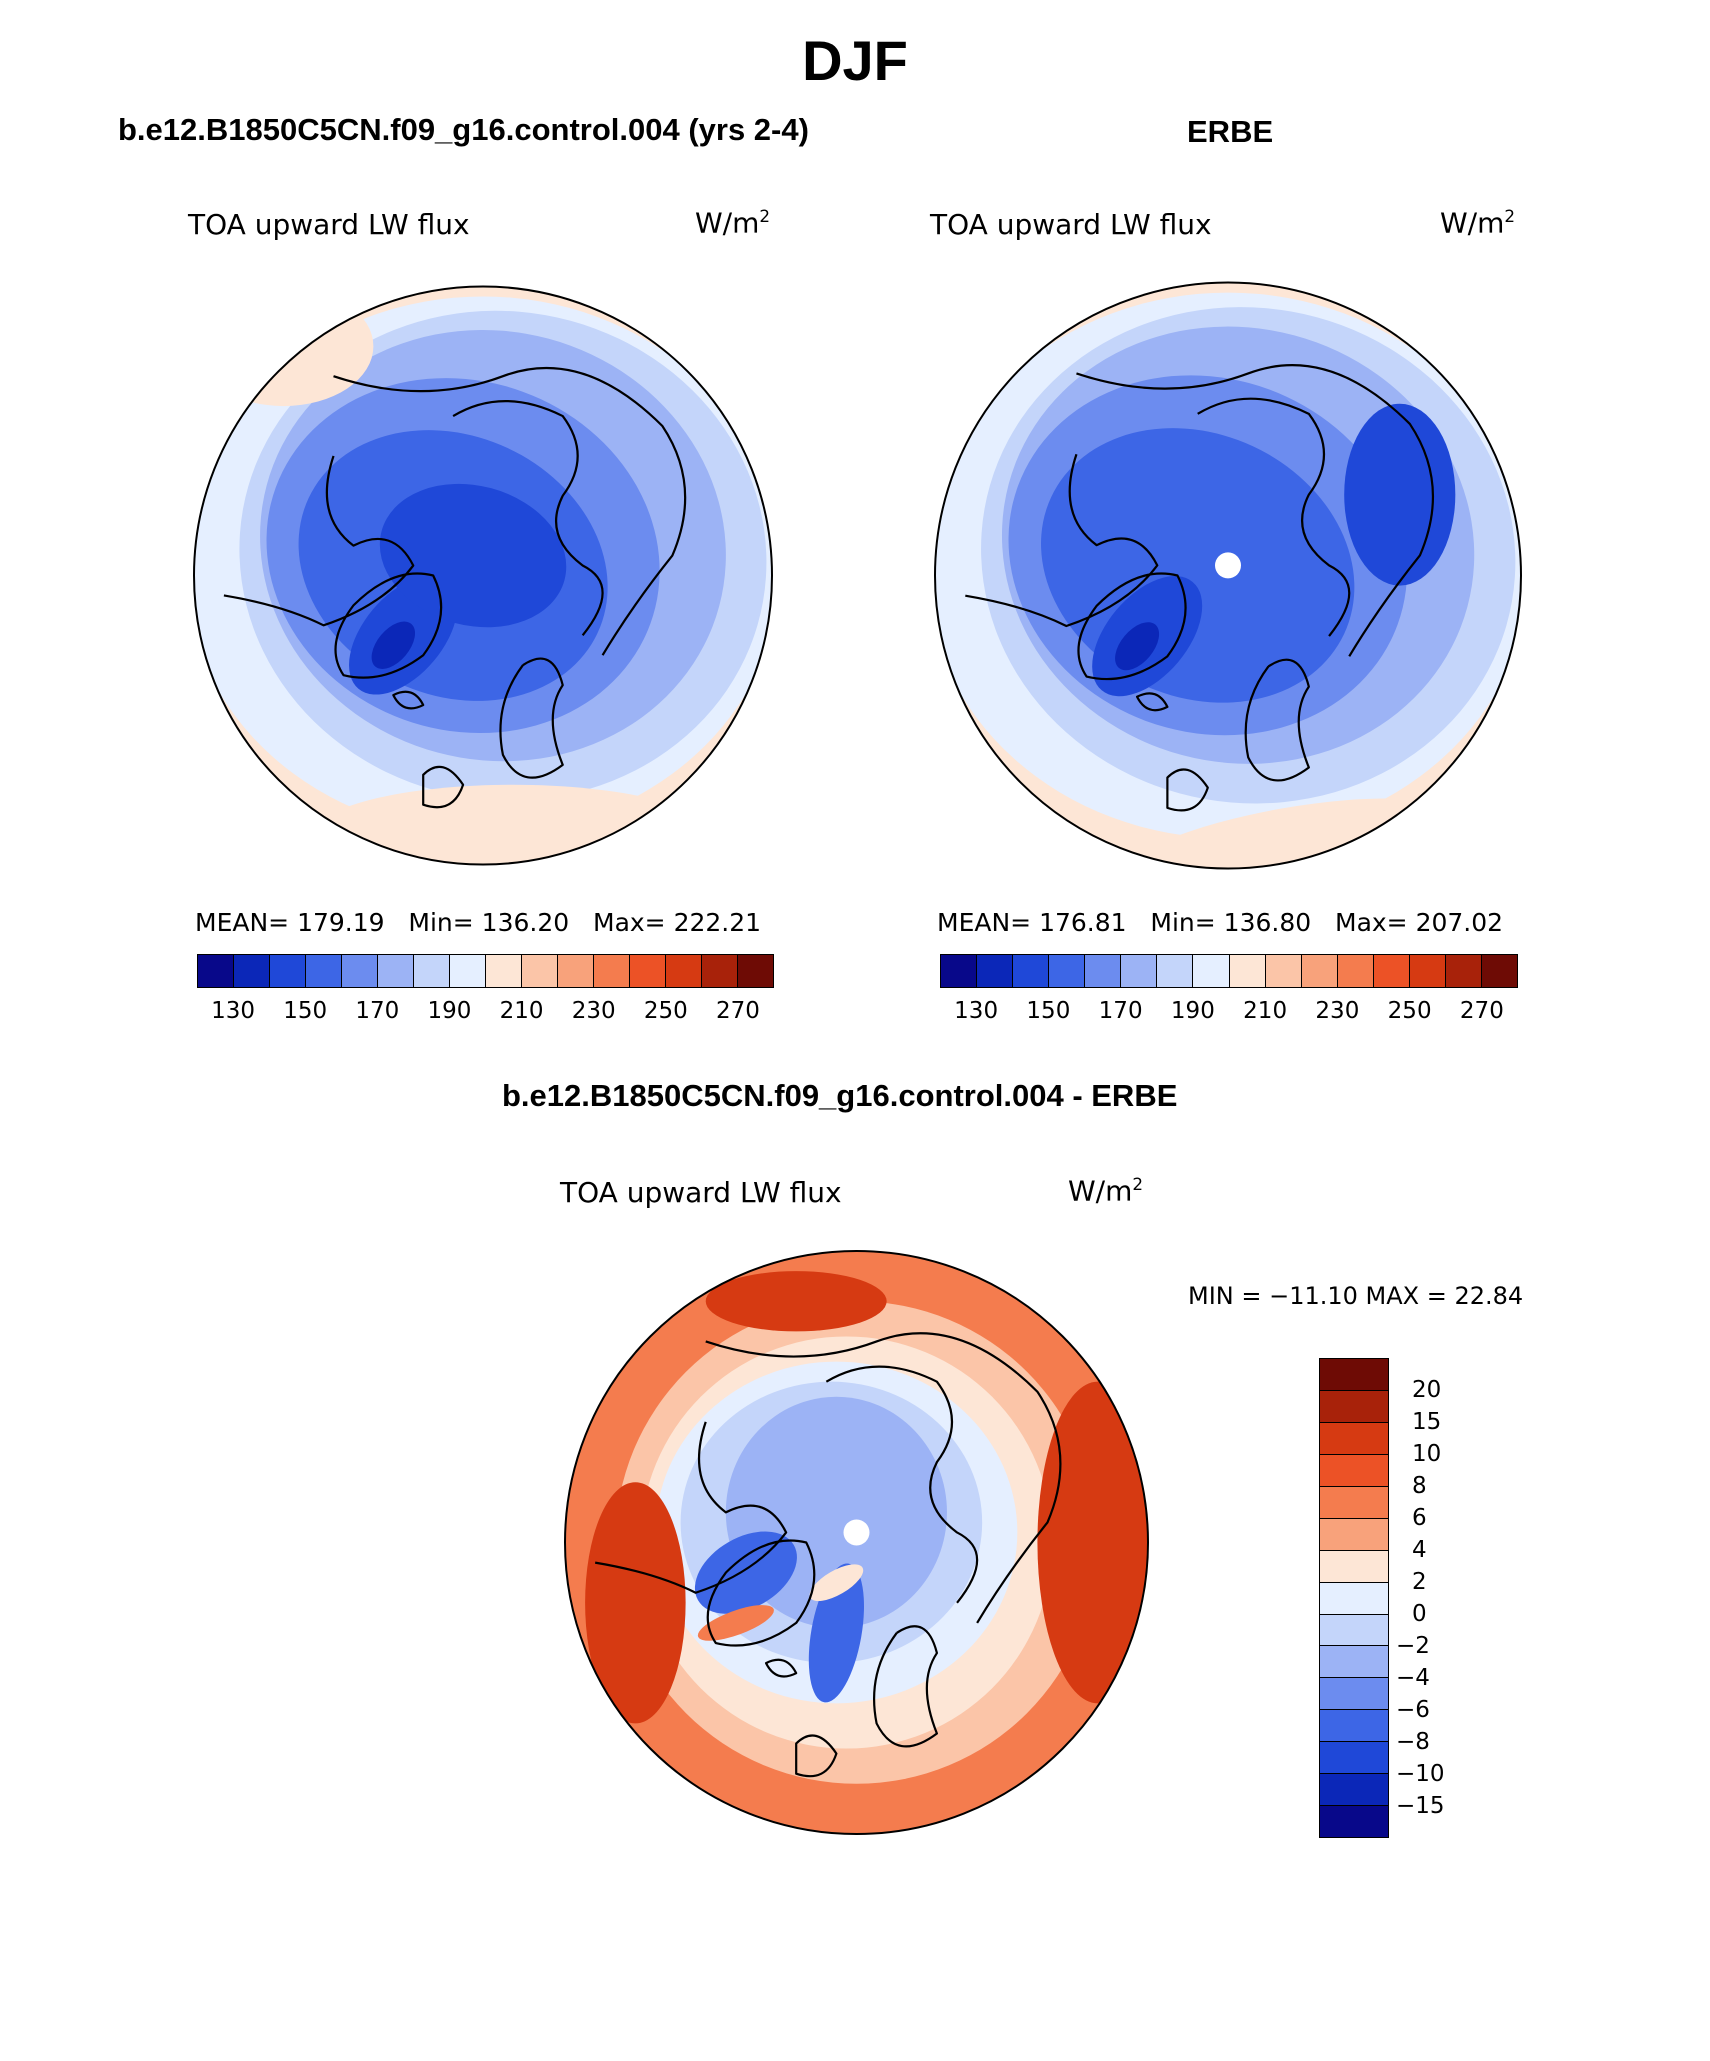 The image size is (1710, 2061). What do you see at coordinates (717, 922) in the screenshot?
I see `panel-1-max: 222.21` at bounding box center [717, 922].